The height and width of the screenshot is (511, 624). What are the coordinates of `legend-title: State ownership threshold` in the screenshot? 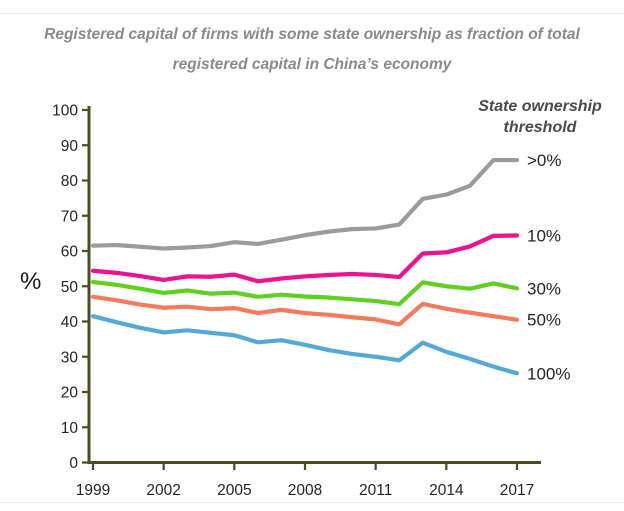 It's located at (540, 117).